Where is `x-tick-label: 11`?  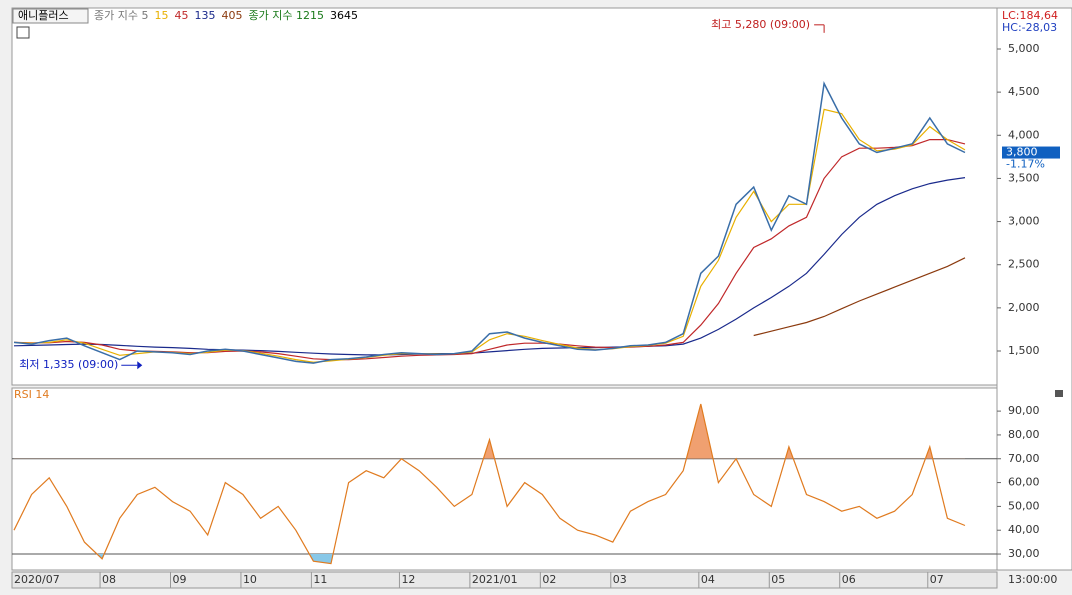
x-tick-label: 11 is located at coordinates (320, 579).